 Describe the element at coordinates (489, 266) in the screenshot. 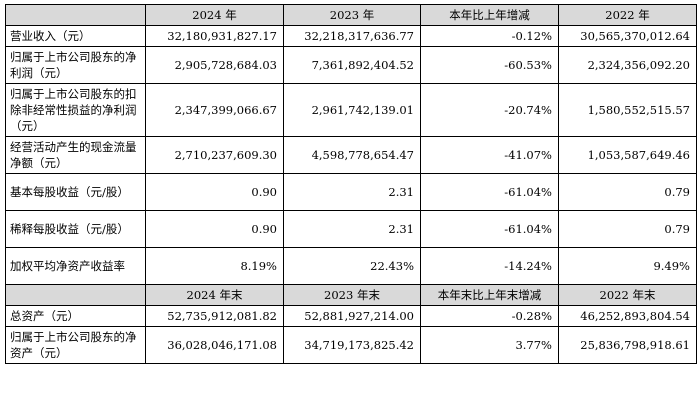

I see `table-cell: -14.24%` at that location.